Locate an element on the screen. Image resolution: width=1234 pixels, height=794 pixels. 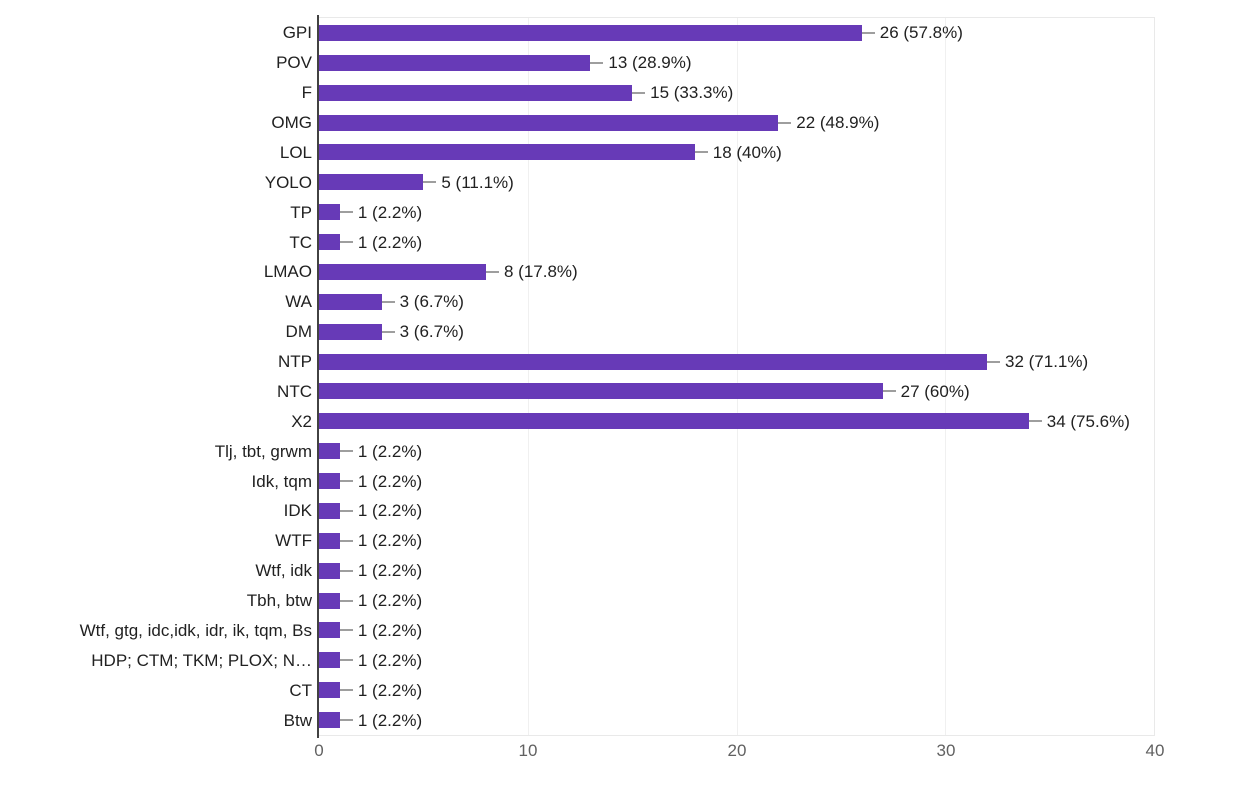
bar-row: NTC 27 (60%) is located at coordinates (715, 392).